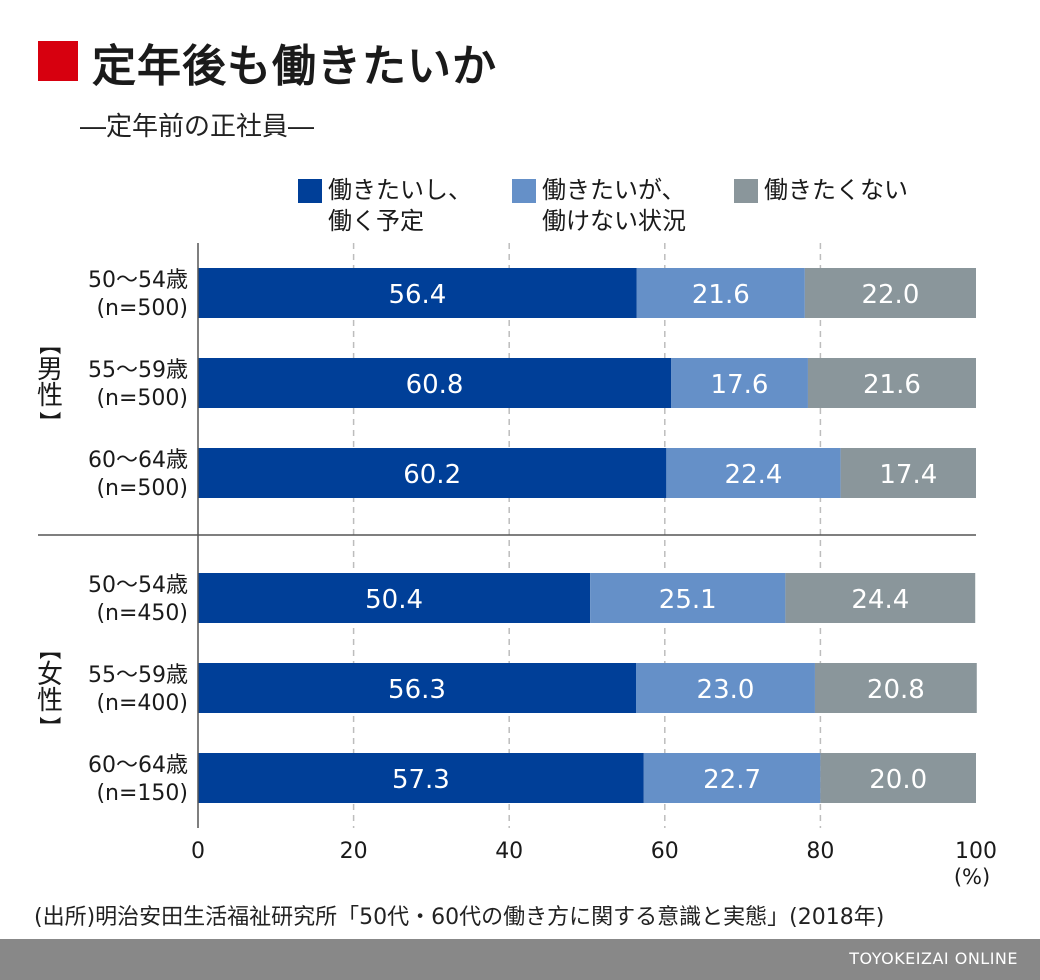  Describe the element at coordinates (50, 675) in the screenshot. I see `group-label-char: 女` at that location.